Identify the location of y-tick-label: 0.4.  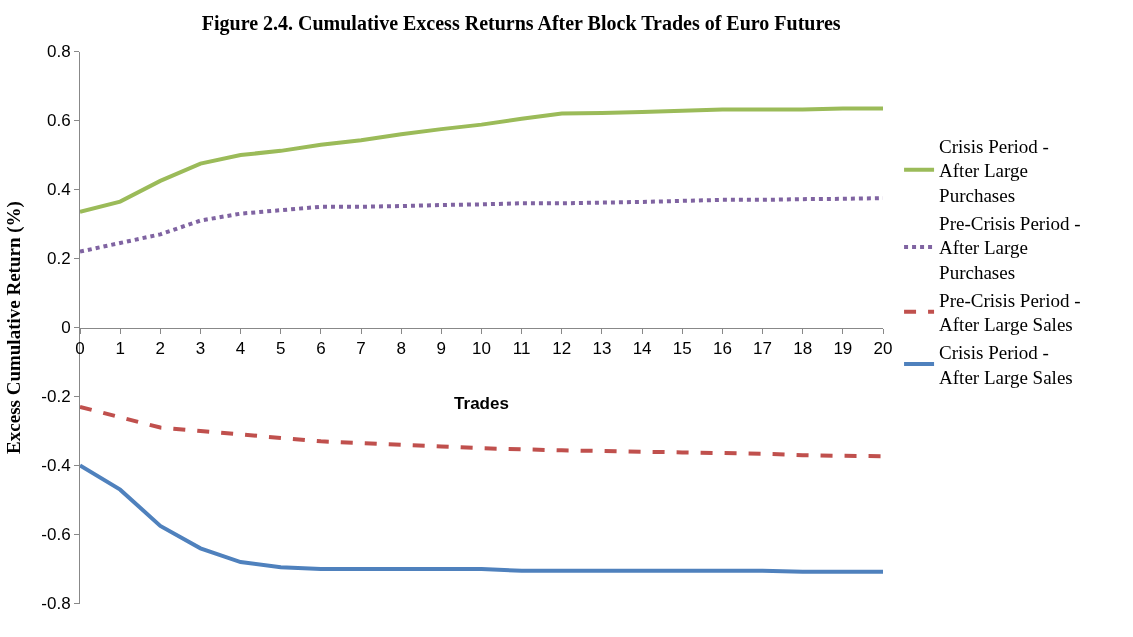
(58, 190).